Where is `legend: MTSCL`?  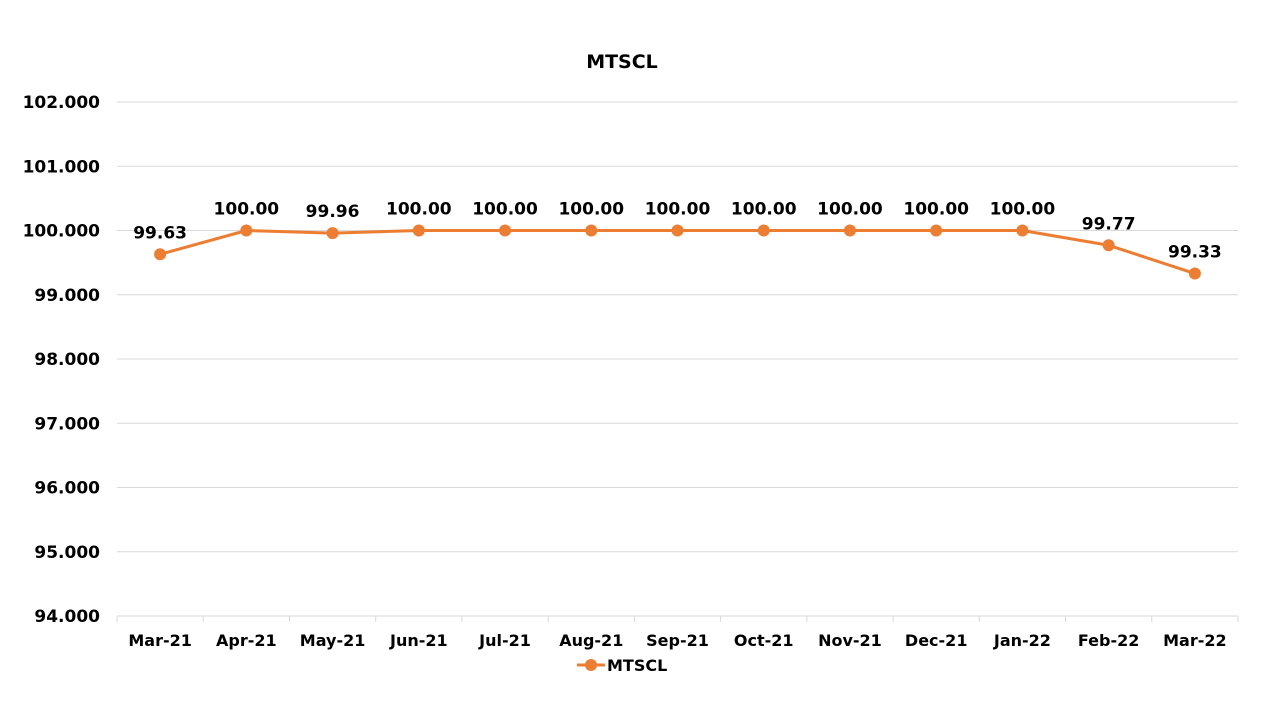
legend: MTSCL is located at coordinates (622, 665).